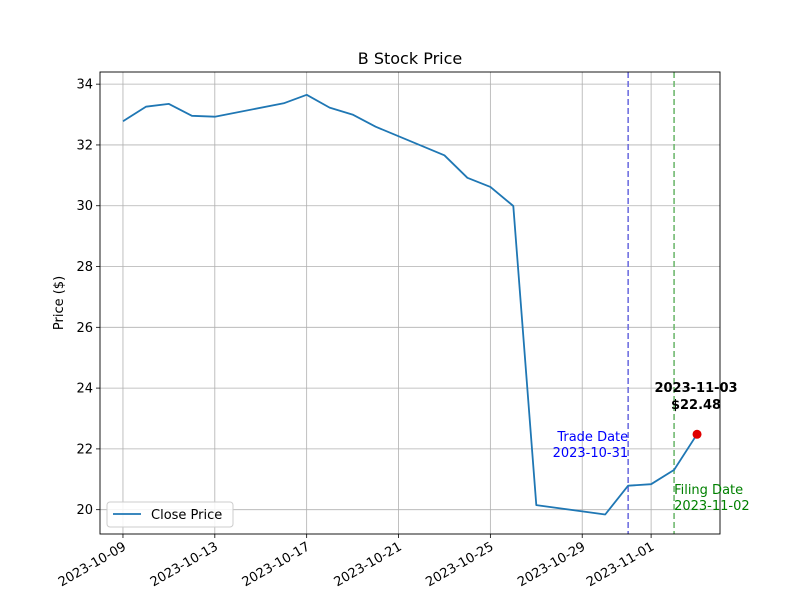 The image size is (800, 600). I want to click on trade-date-label: Trade Date, so click(592, 437).